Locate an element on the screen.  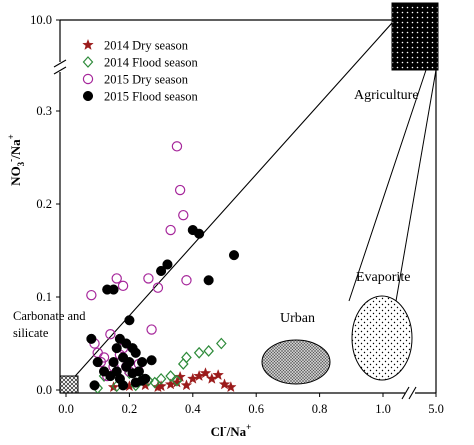
y-axis-break is located at coordinates (60, 67).